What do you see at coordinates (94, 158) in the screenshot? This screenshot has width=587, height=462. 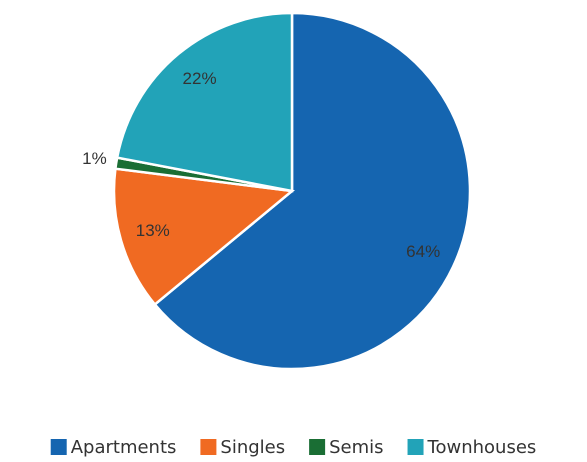 I see `value-label: 1%` at bounding box center [94, 158].